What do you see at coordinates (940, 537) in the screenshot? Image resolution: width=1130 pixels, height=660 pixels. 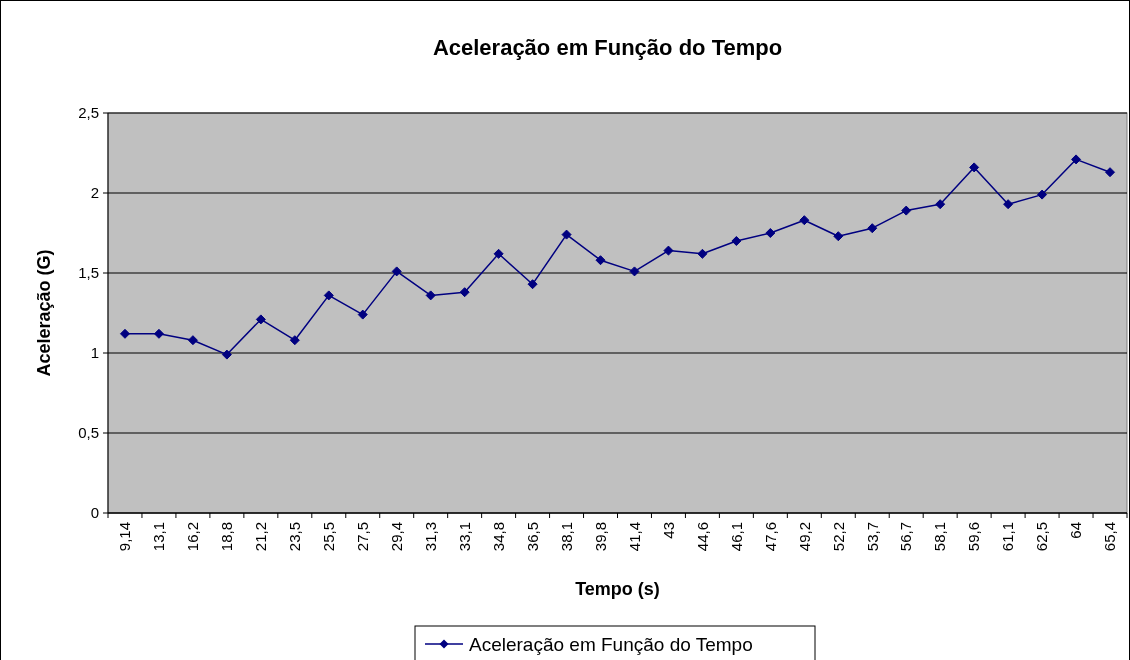 I see `x-tick-label: 58,1` at bounding box center [940, 537].